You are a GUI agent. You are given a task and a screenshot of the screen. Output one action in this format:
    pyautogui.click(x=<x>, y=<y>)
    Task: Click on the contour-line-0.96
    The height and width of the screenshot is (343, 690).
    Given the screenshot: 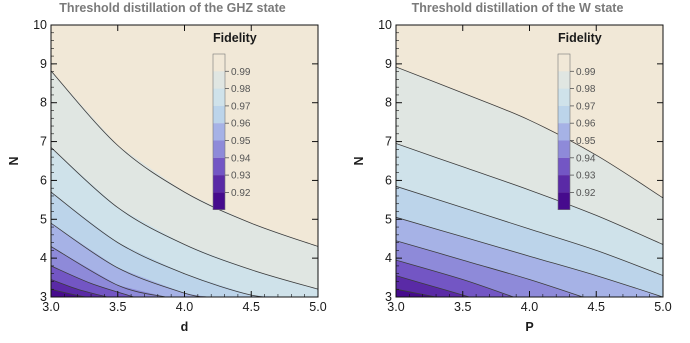 What is the action you would take?
    pyautogui.click(x=529, y=256)
    